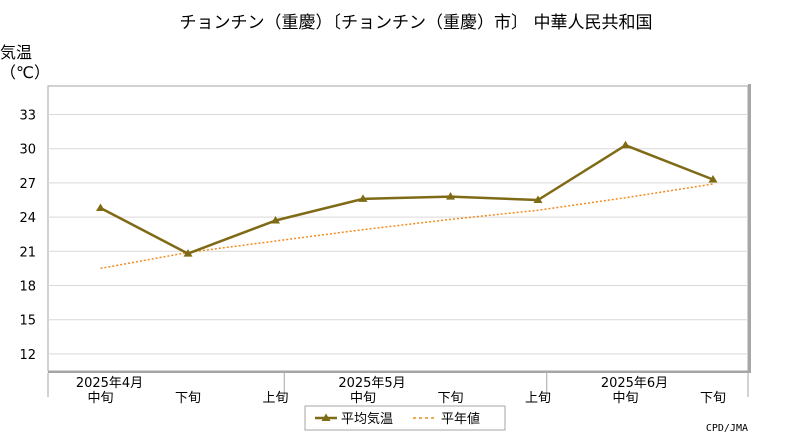 The image size is (800, 440). What do you see at coordinates (27, 116) in the screenshot?
I see `y-tick-label: 33` at bounding box center [27, 116].